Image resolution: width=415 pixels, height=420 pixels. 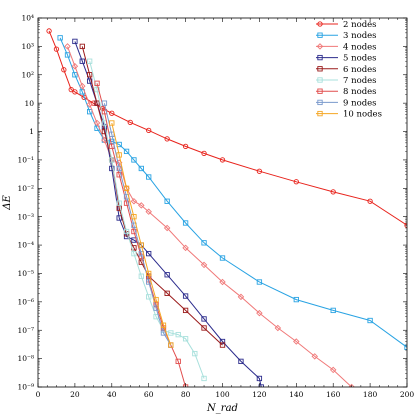 What do you see at coordinates (27, 46) in the screenshot?
I see `y-tick-label: 10³` at bounding box center [27, 46].